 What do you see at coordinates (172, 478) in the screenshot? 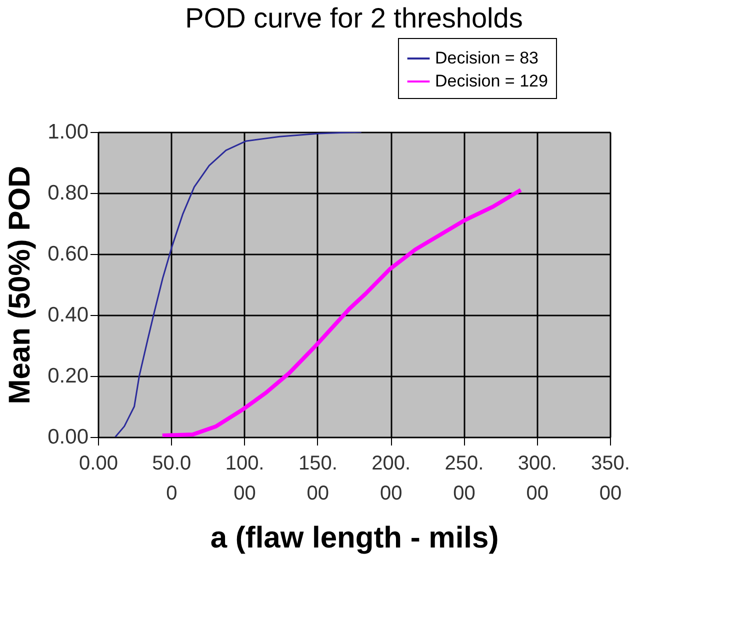
I see `x-tick-label: 50.00` at bounding box center [172, 478].